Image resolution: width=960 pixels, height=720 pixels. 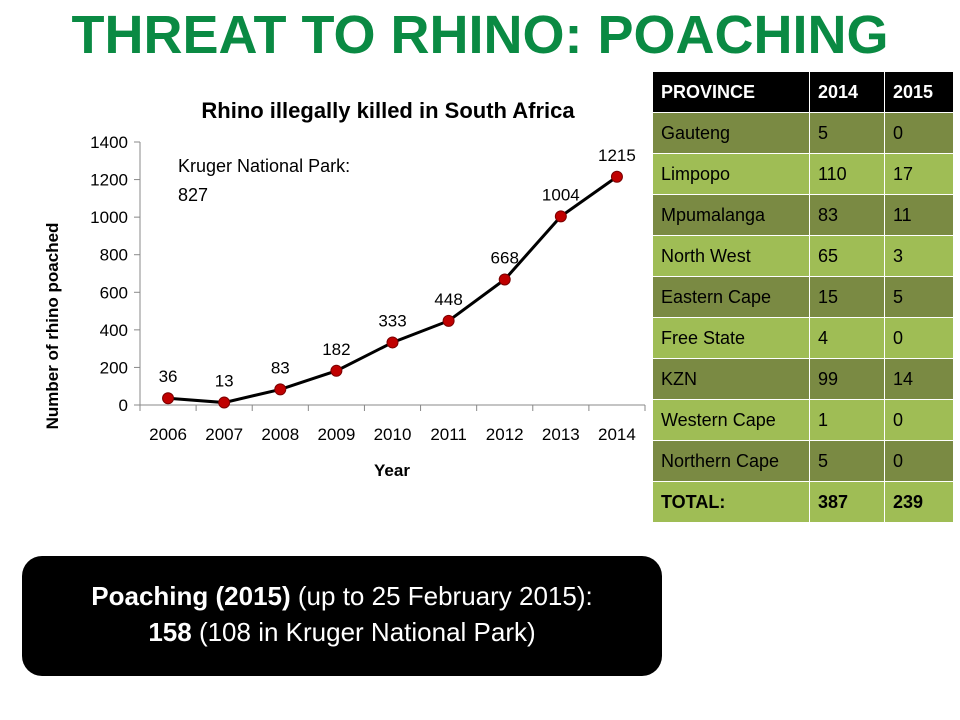 I want to click on x-tick-label: 2009, so click(x=336, y=434).